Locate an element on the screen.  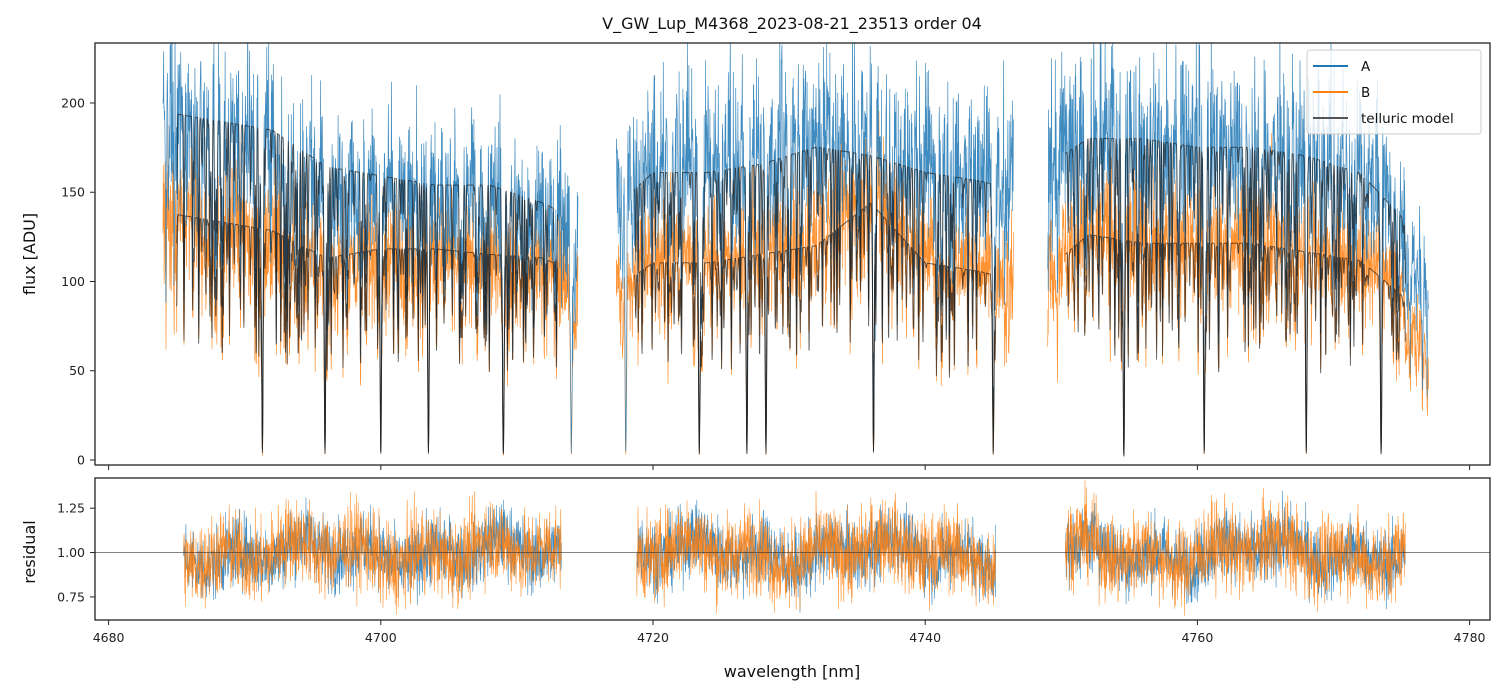
legend-label-b: B is located at coordinates (1365, 93).